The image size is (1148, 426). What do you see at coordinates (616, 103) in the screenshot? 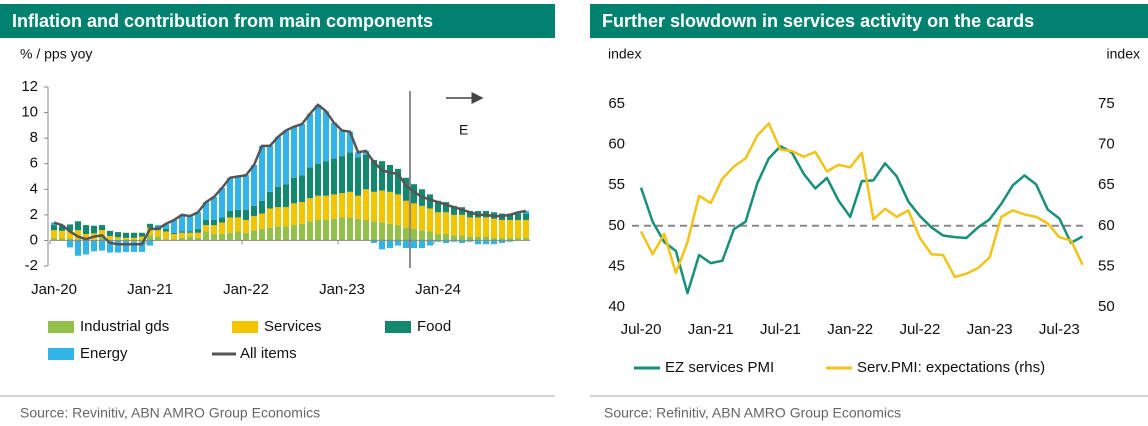
I see `y-tick-label: 65` at bounding box center [616, 103].